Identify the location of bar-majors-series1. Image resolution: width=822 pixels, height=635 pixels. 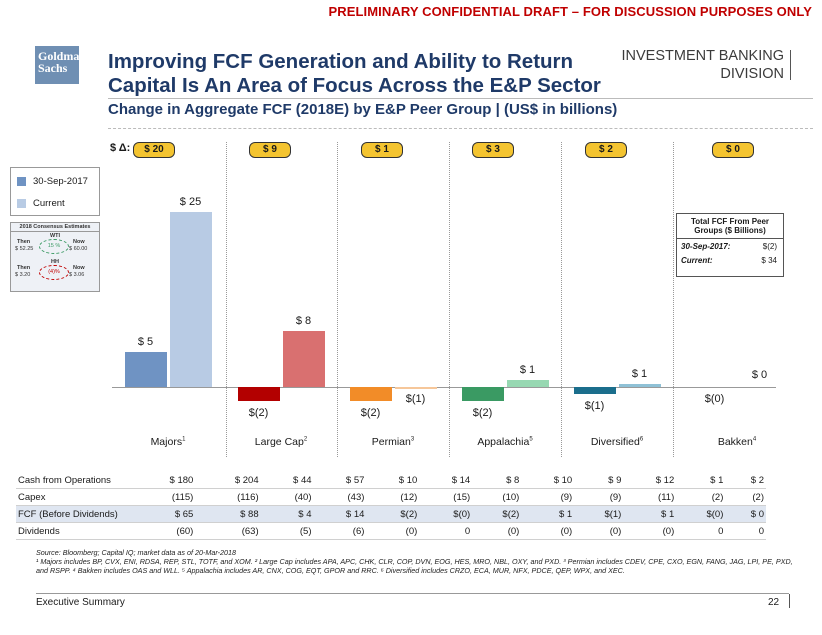
(145, 369).